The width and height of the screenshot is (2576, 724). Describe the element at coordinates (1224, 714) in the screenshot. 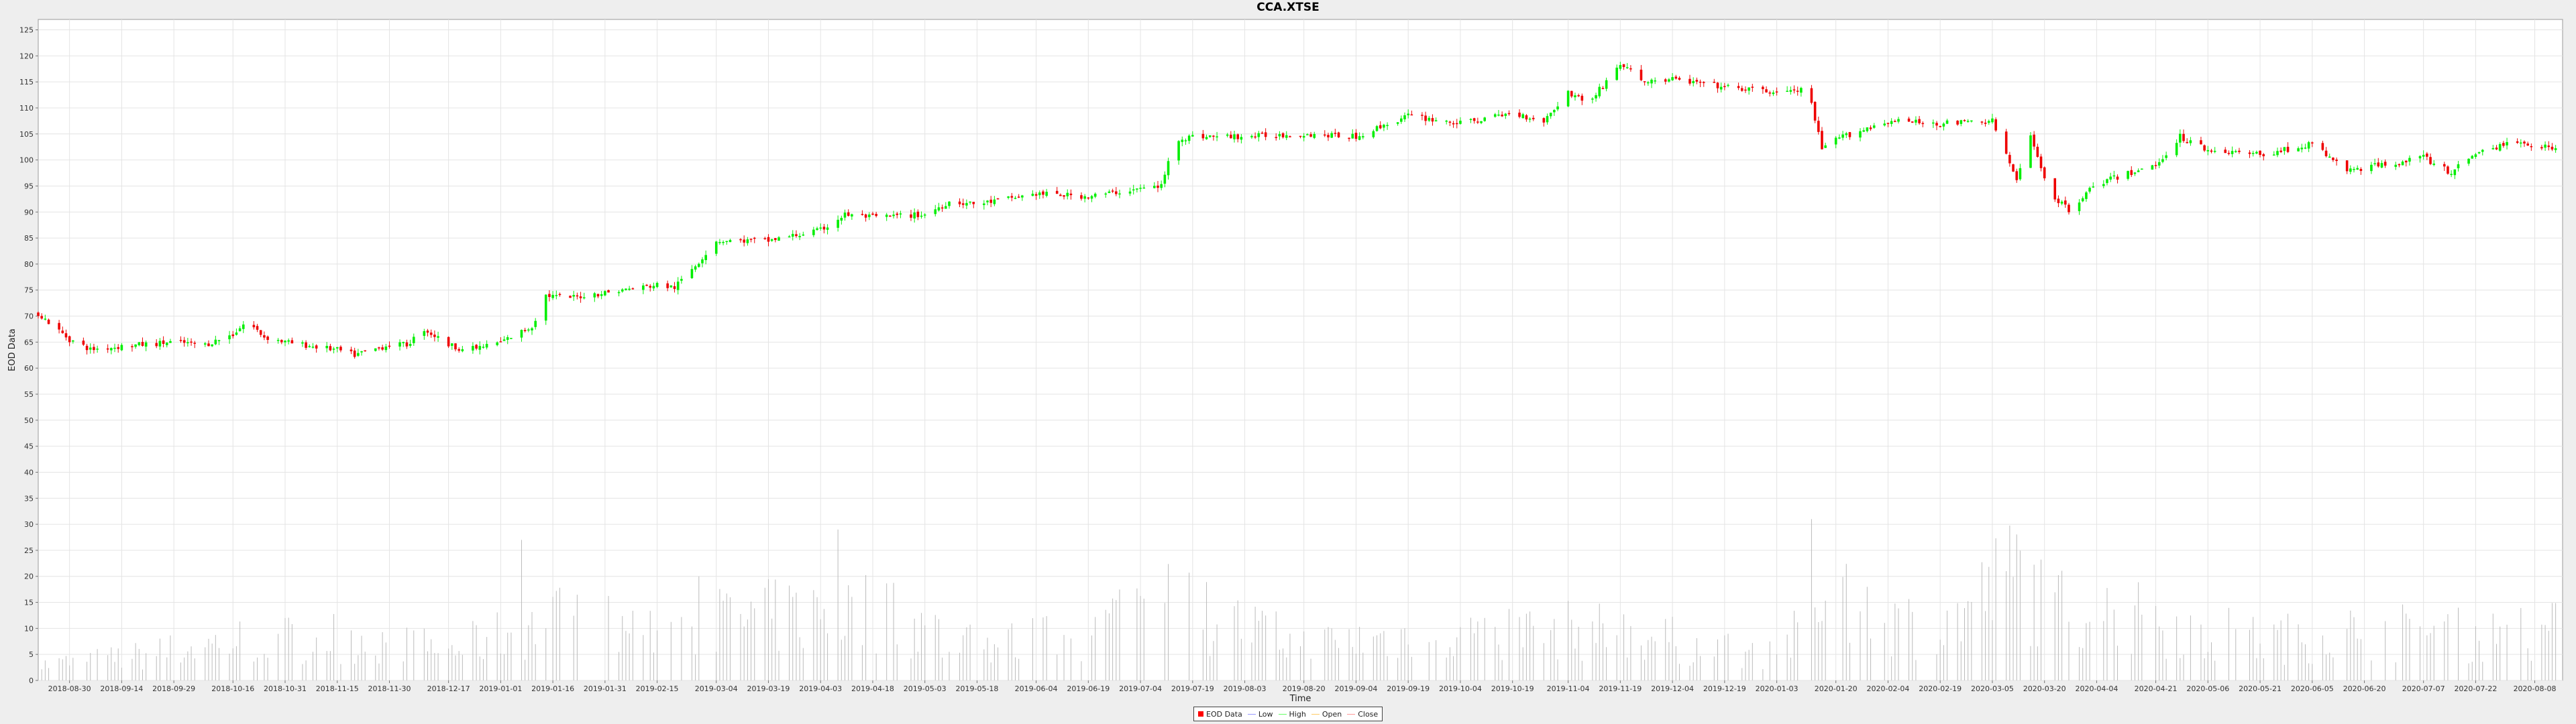

I see `legend-label: EOD Data` at that location.